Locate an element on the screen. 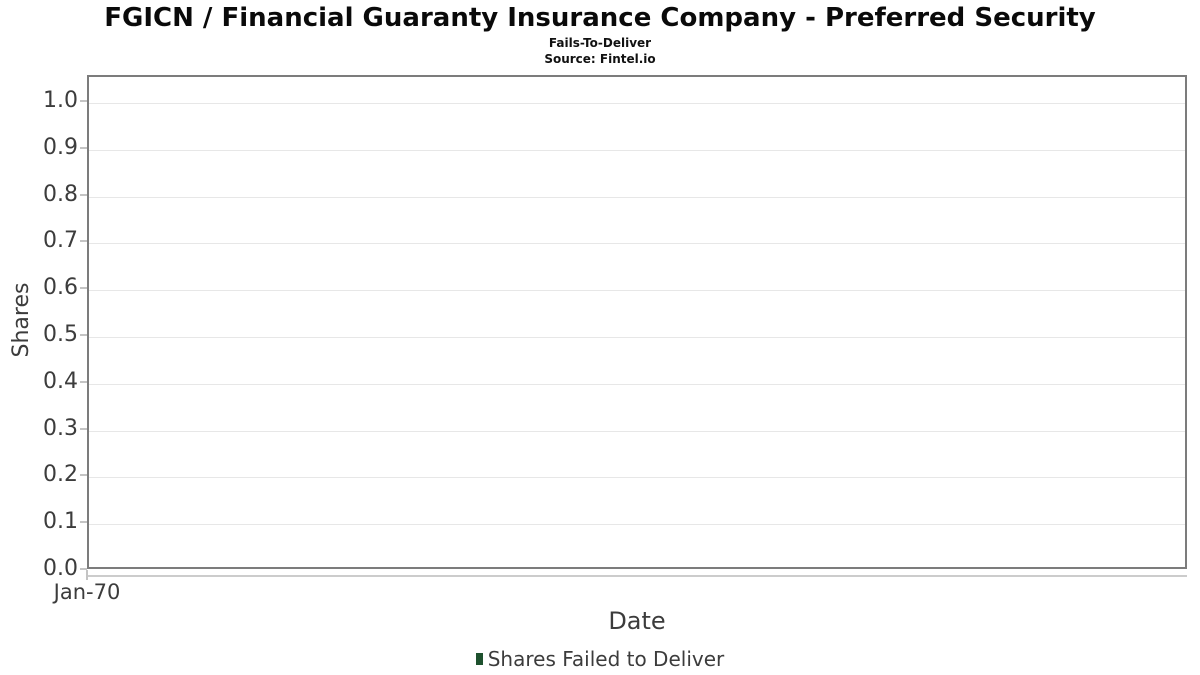 Image resolution: width=1200 pixels, height=675 pixels. y-tick-label: 0.4 is located at coordinates (60, 381).